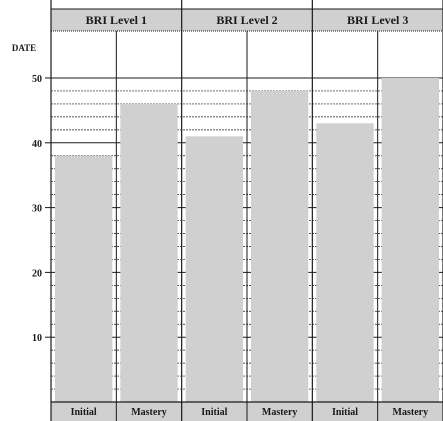 This screenshot has width=443, height=421. I want to click on bar-2-mastery, so click(280, 246).